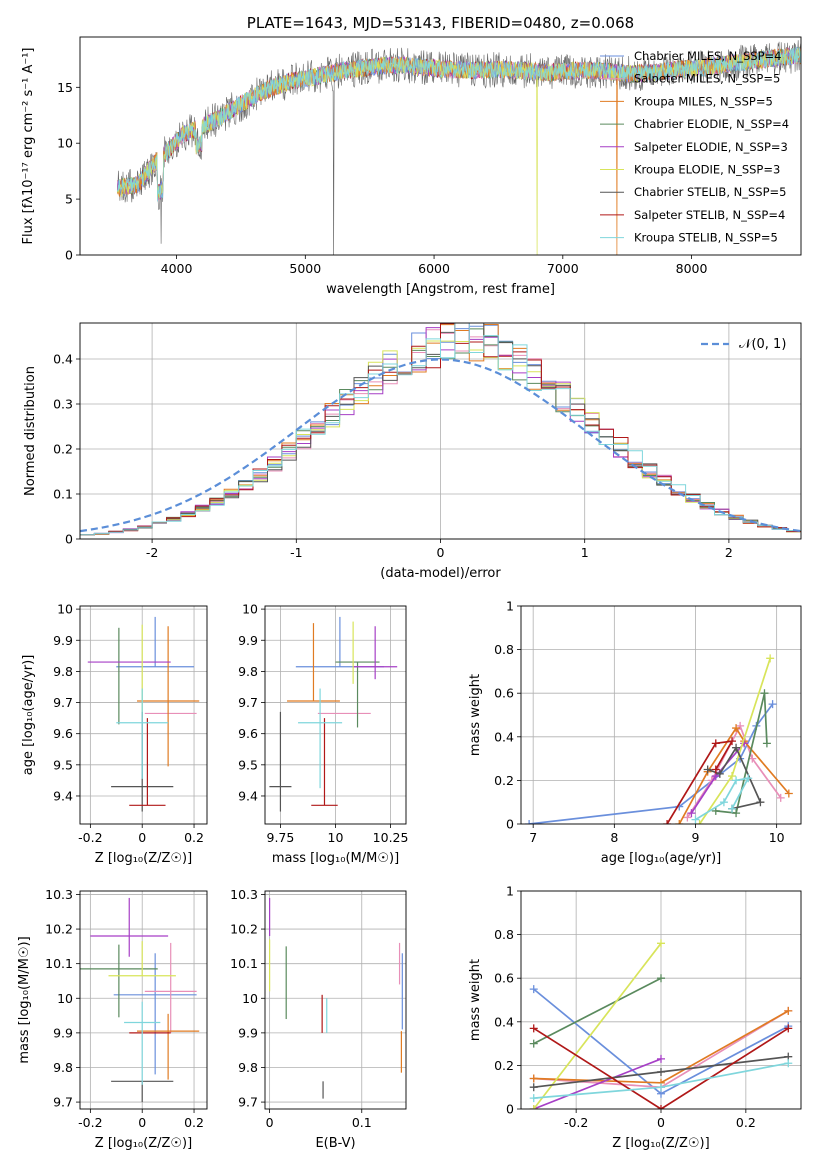  What do you see at coordinates (28, 146) in the screenshot?
I see `y-axis-label: Flux [fλ10⁻¹⁷ erg cm⁻² s⁻¹ A⁻¹]` at bounding box center [28, 146].